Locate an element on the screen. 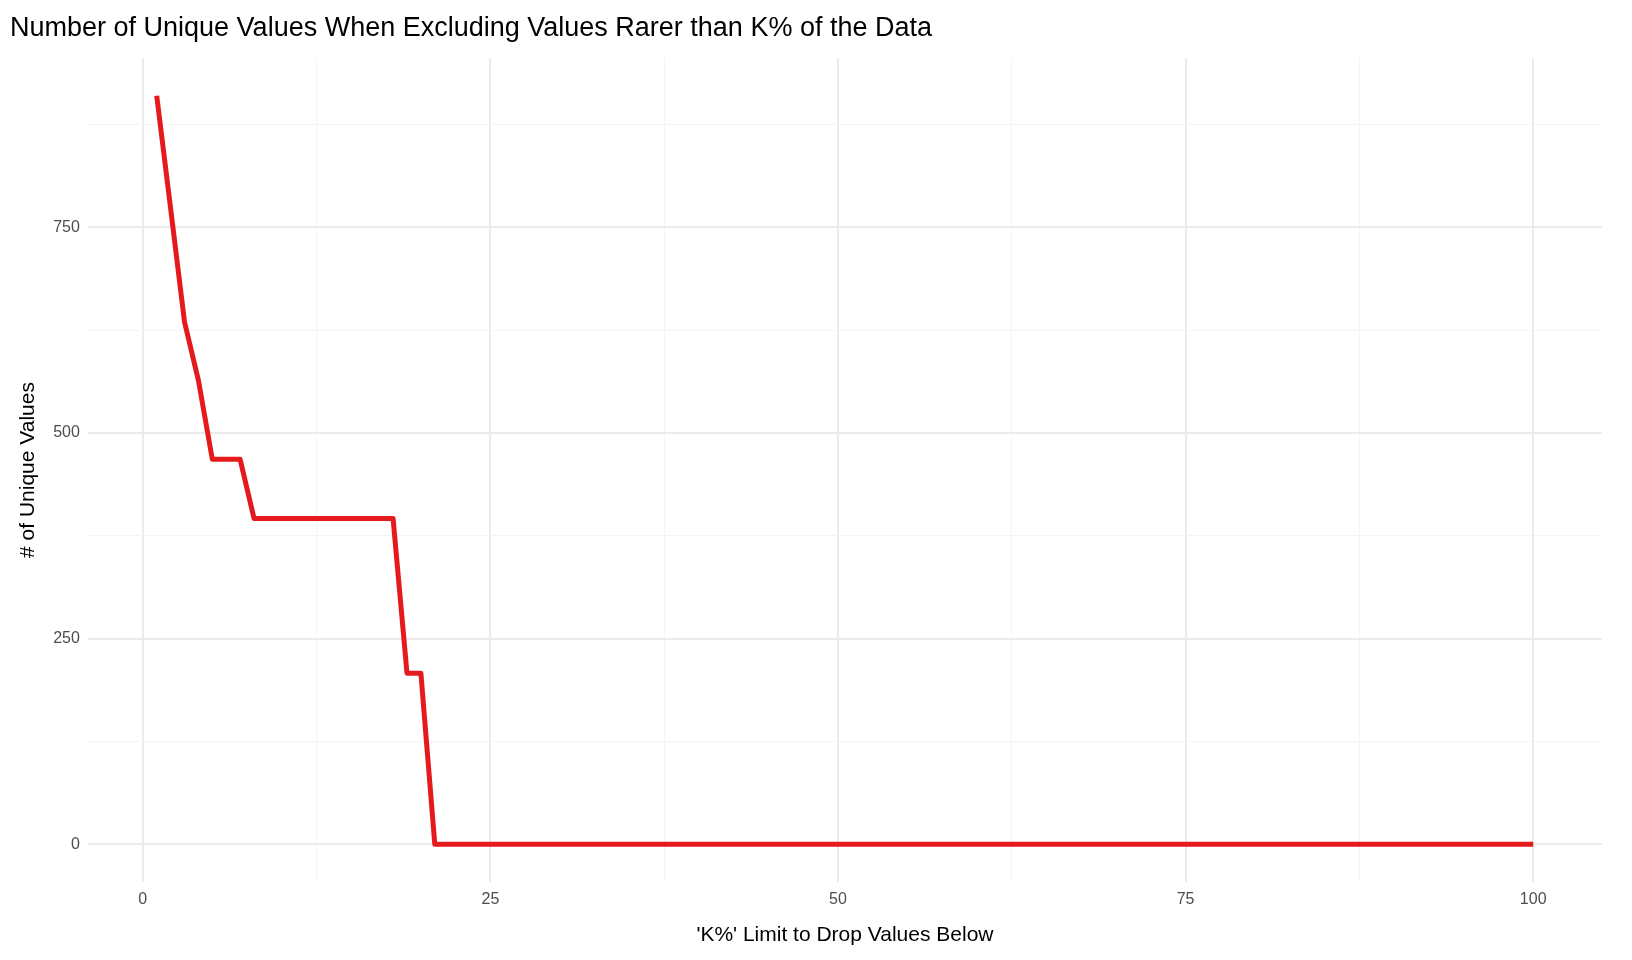 The image size is (1632, 960). x-tick-label: 50 is located at coordinates (838, 898).